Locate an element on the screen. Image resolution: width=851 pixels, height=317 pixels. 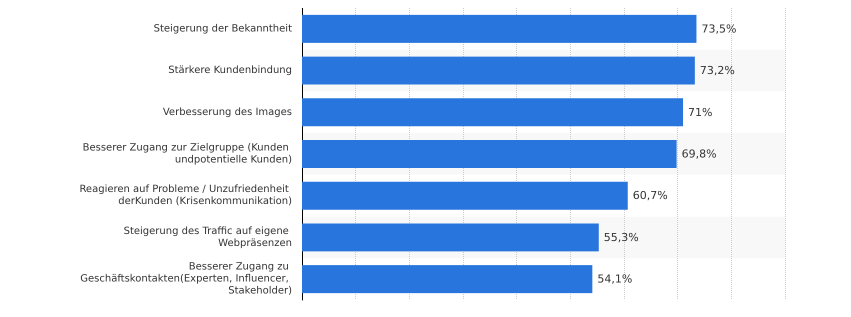
y-tick-label: Stärkere Kundenbindung is located at coordinates (230, 70).